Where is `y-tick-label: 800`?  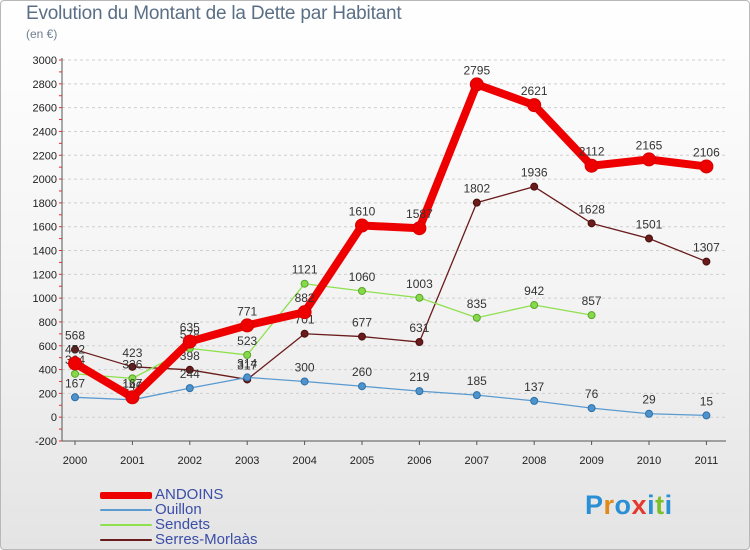 y-tick-label: 800 is located at coordinates (48, 323).